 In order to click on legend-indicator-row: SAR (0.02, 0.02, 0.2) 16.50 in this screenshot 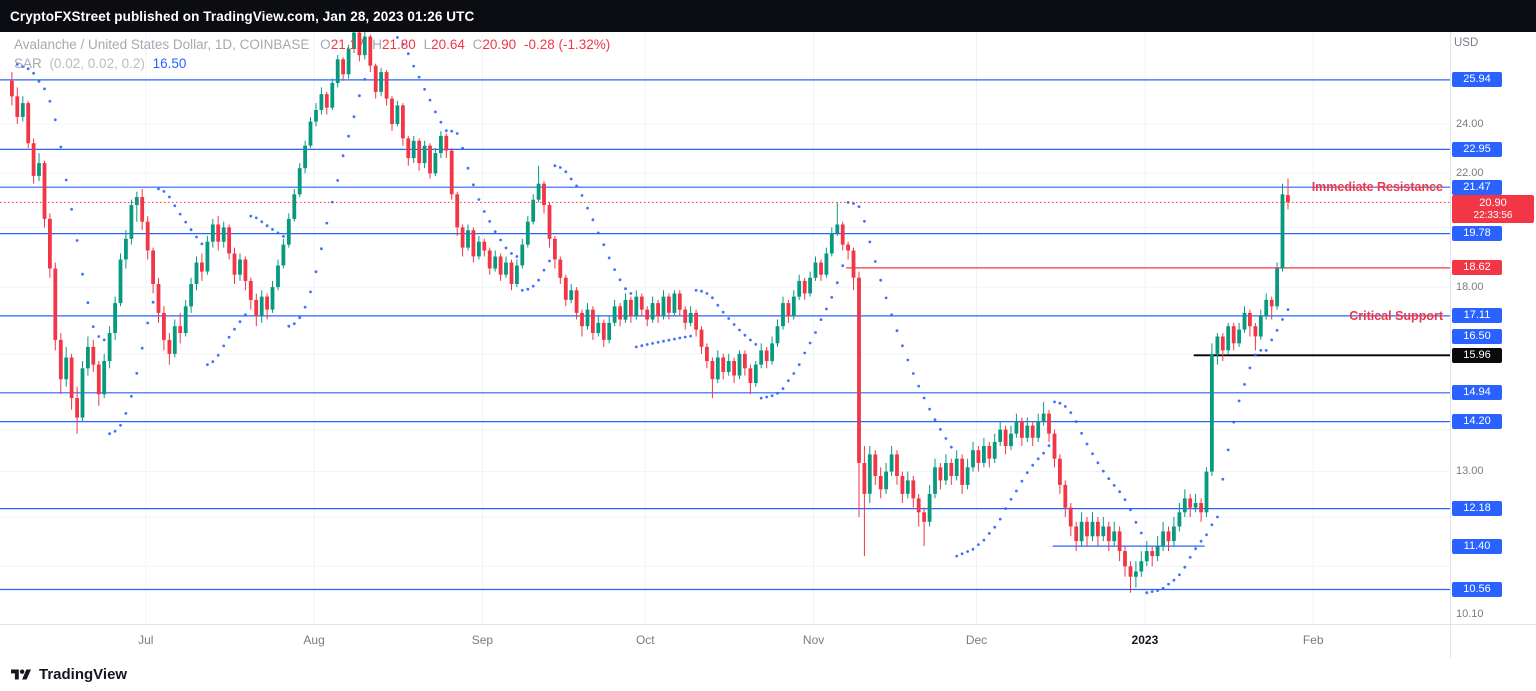, I will do `click(312, 63)`.